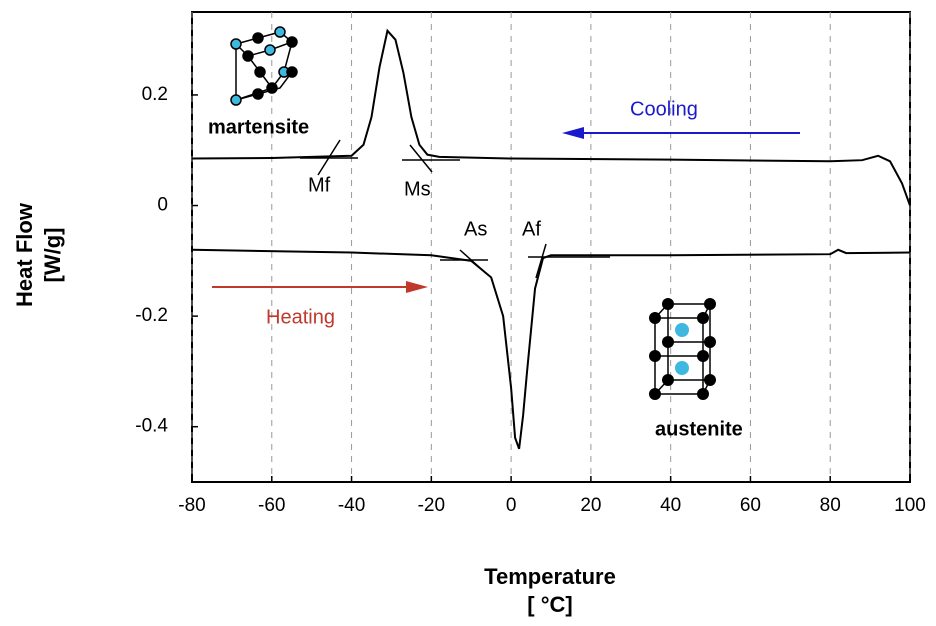 The width and height of the screenshot is (936, 626). What do you see at coordinates (664, 109) in the screenshot?
I see `annotation: Cooling` at bounding box center [664, 109].